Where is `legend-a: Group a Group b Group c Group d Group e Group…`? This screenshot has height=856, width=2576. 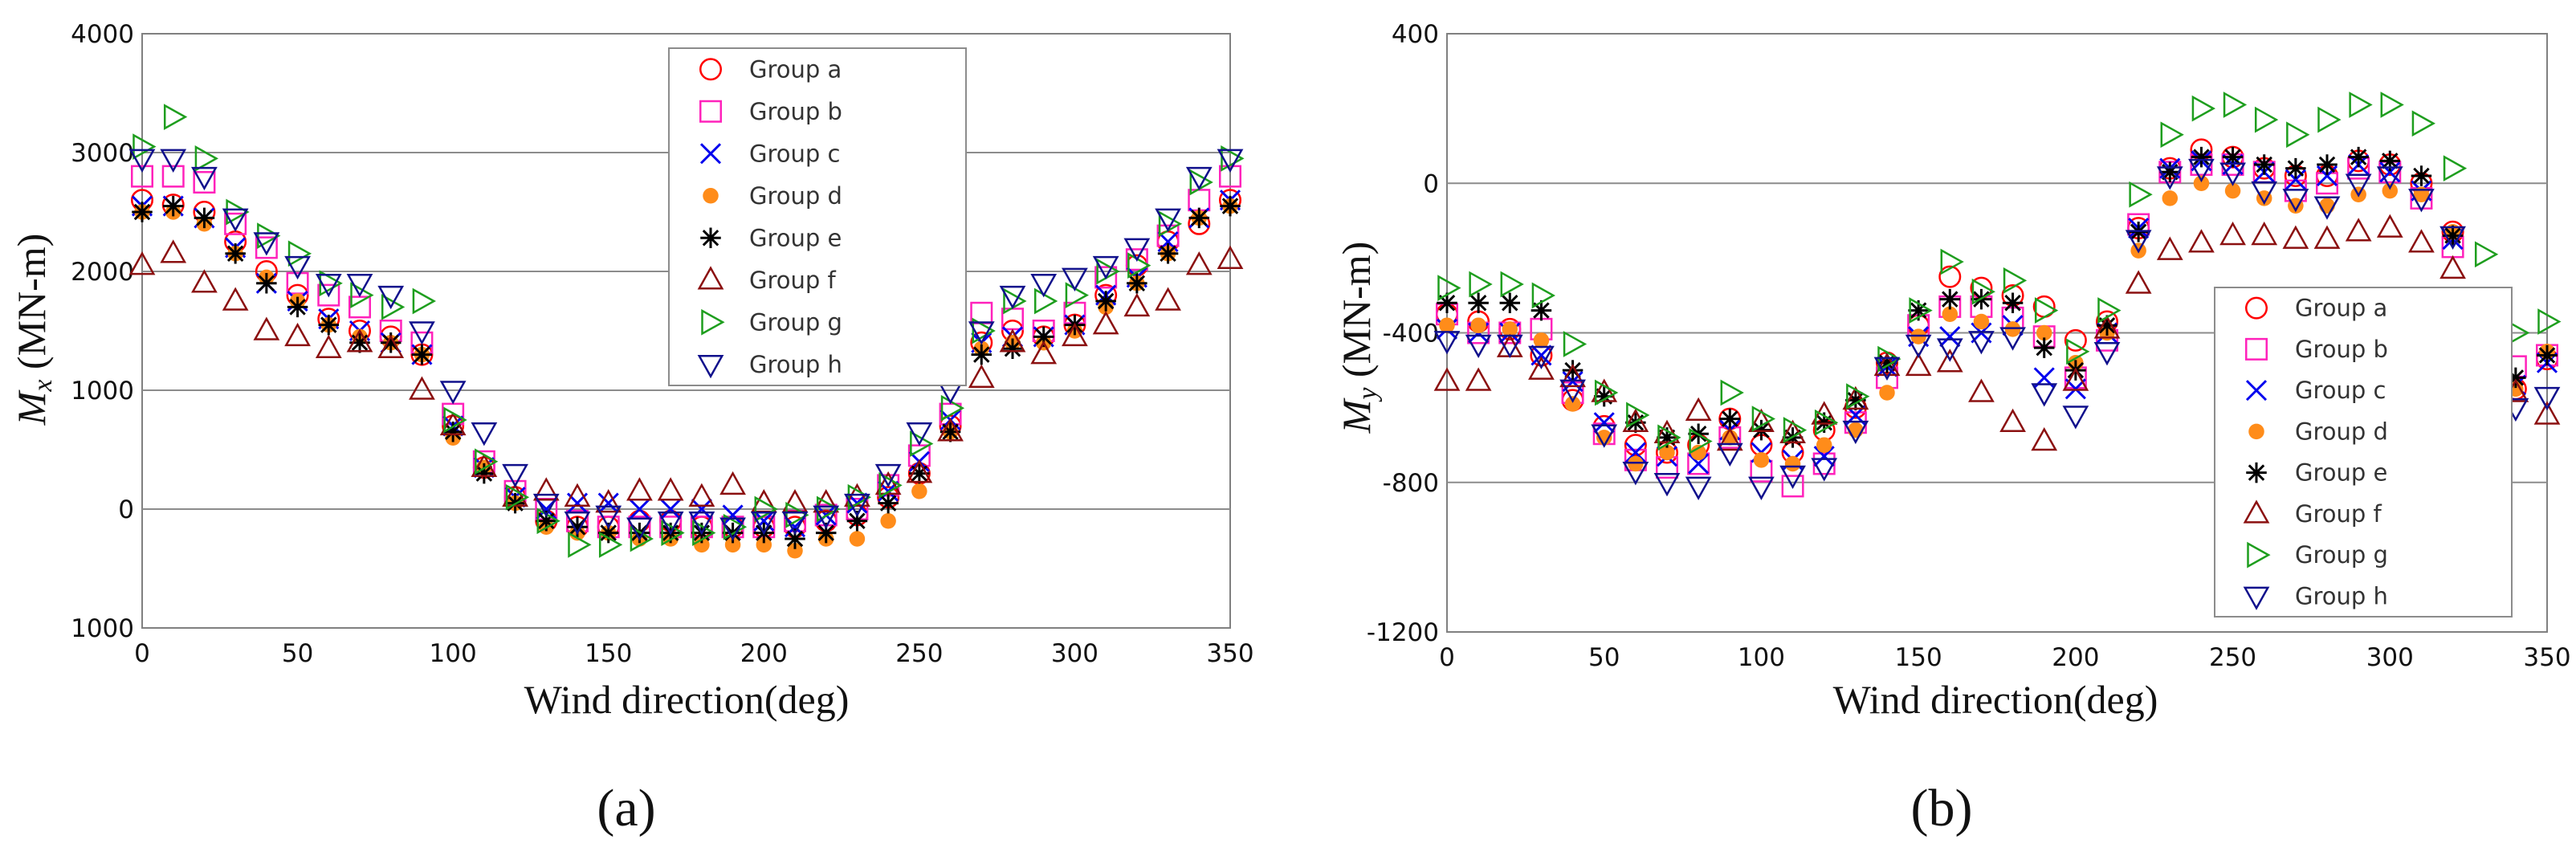
legend-a: Group a Group b Group c Group d Group e Group… is located at coordinates (817, 216).